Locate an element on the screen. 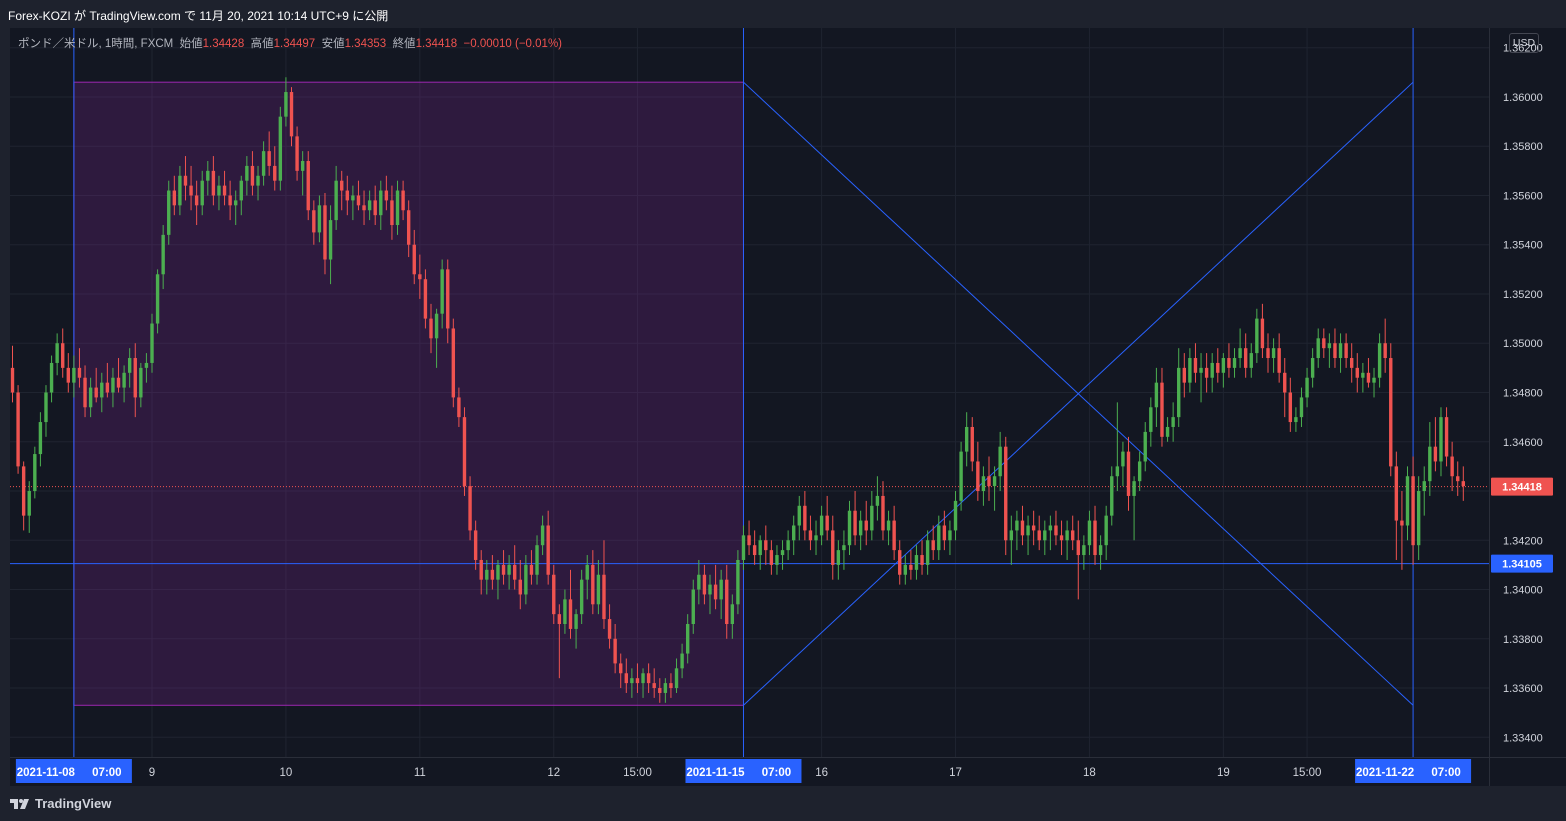 The width and height of the screenshot is (1566, 821). currency-button: USD is located at coordinates (1524, 43).